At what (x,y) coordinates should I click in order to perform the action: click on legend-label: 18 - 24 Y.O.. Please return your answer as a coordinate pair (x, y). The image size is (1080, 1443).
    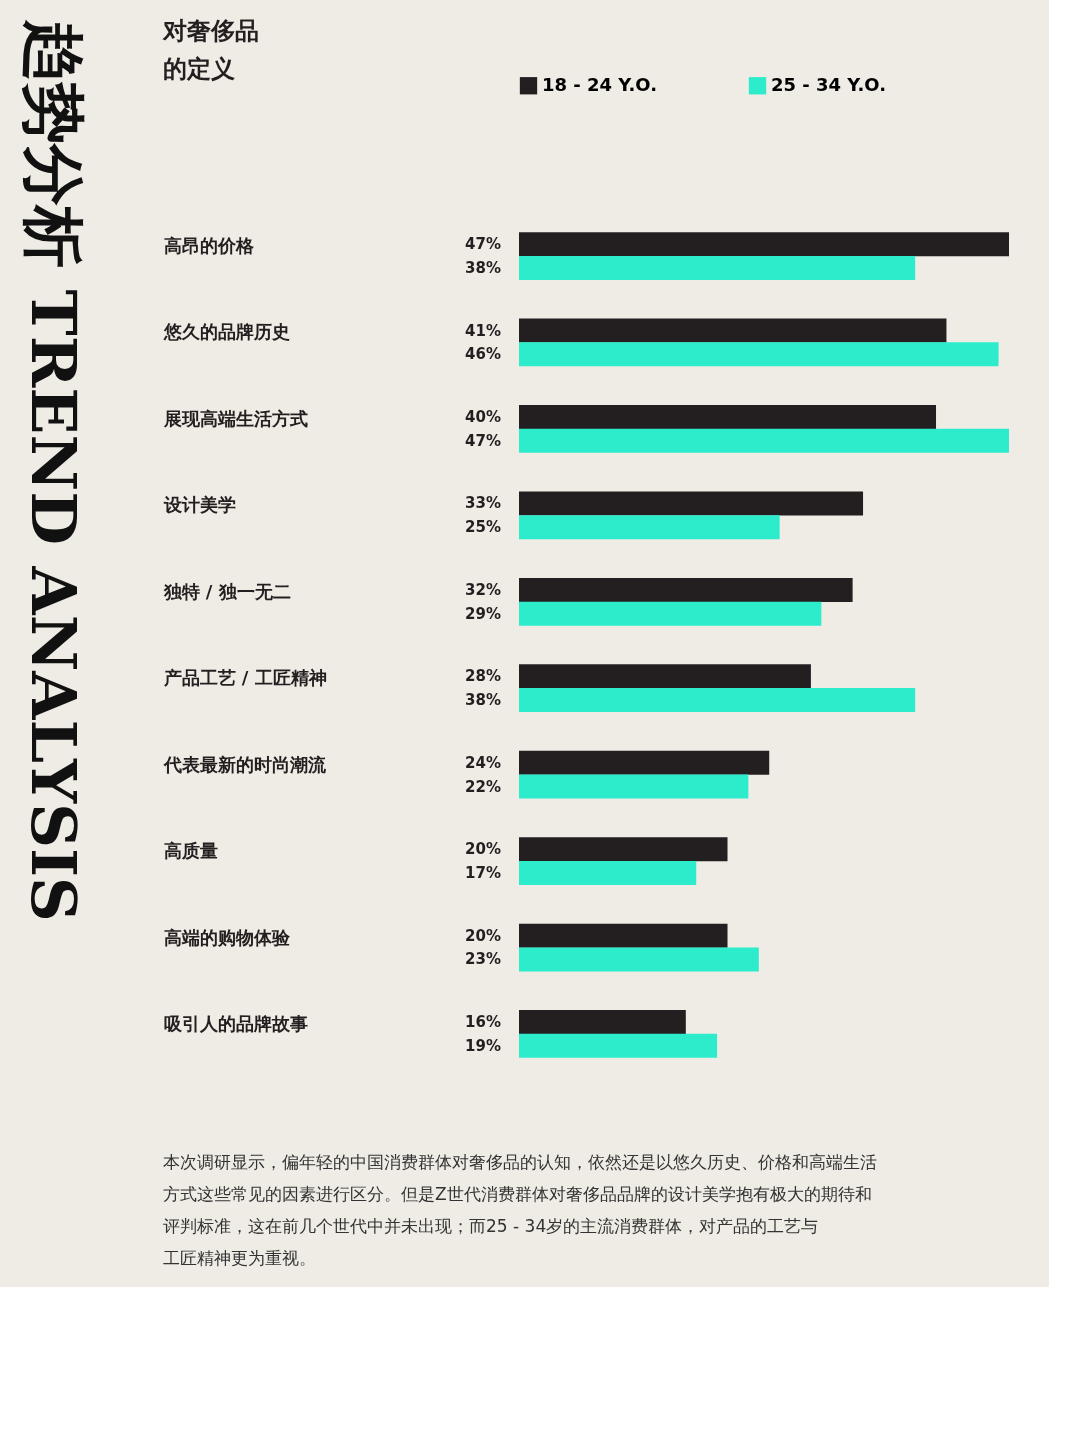
    Looking at the image, I should click on (600, 84).